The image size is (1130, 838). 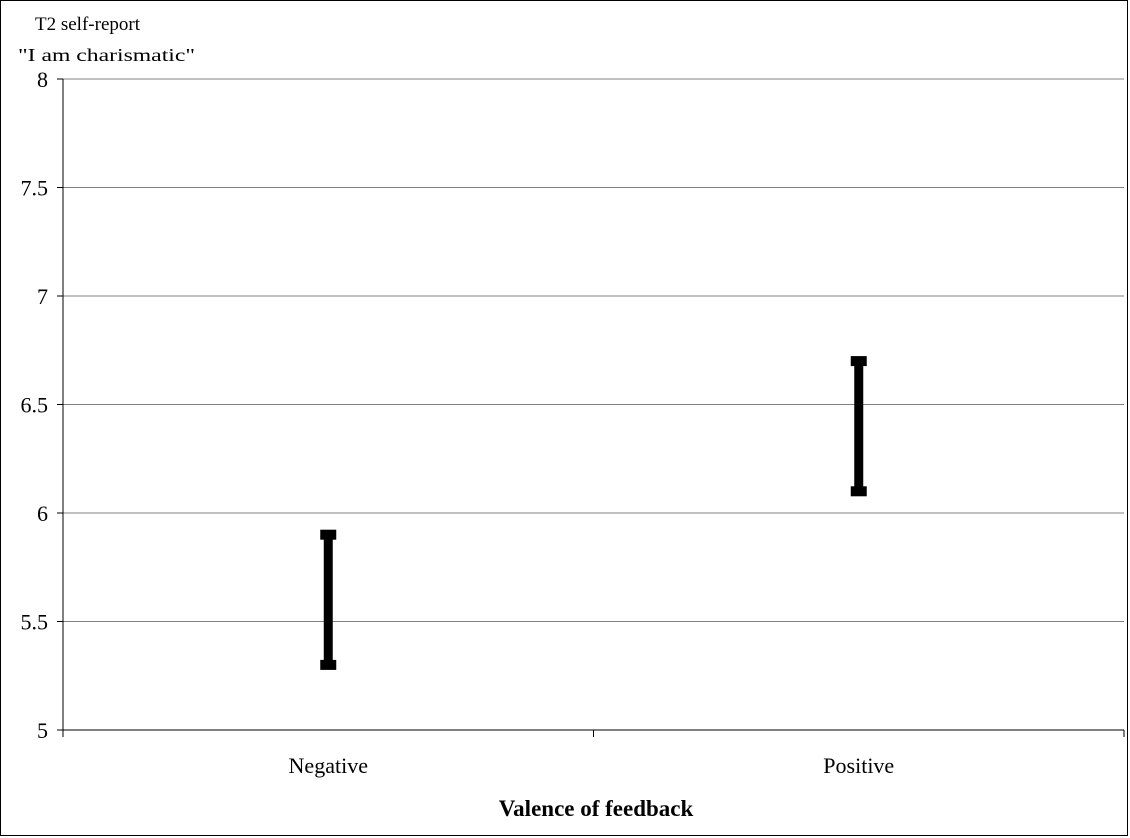 What do you see at coordinates (328, 765) in the screenshot?
I see `x-category-label-negative: Negative` at bounding box center [328, 765].